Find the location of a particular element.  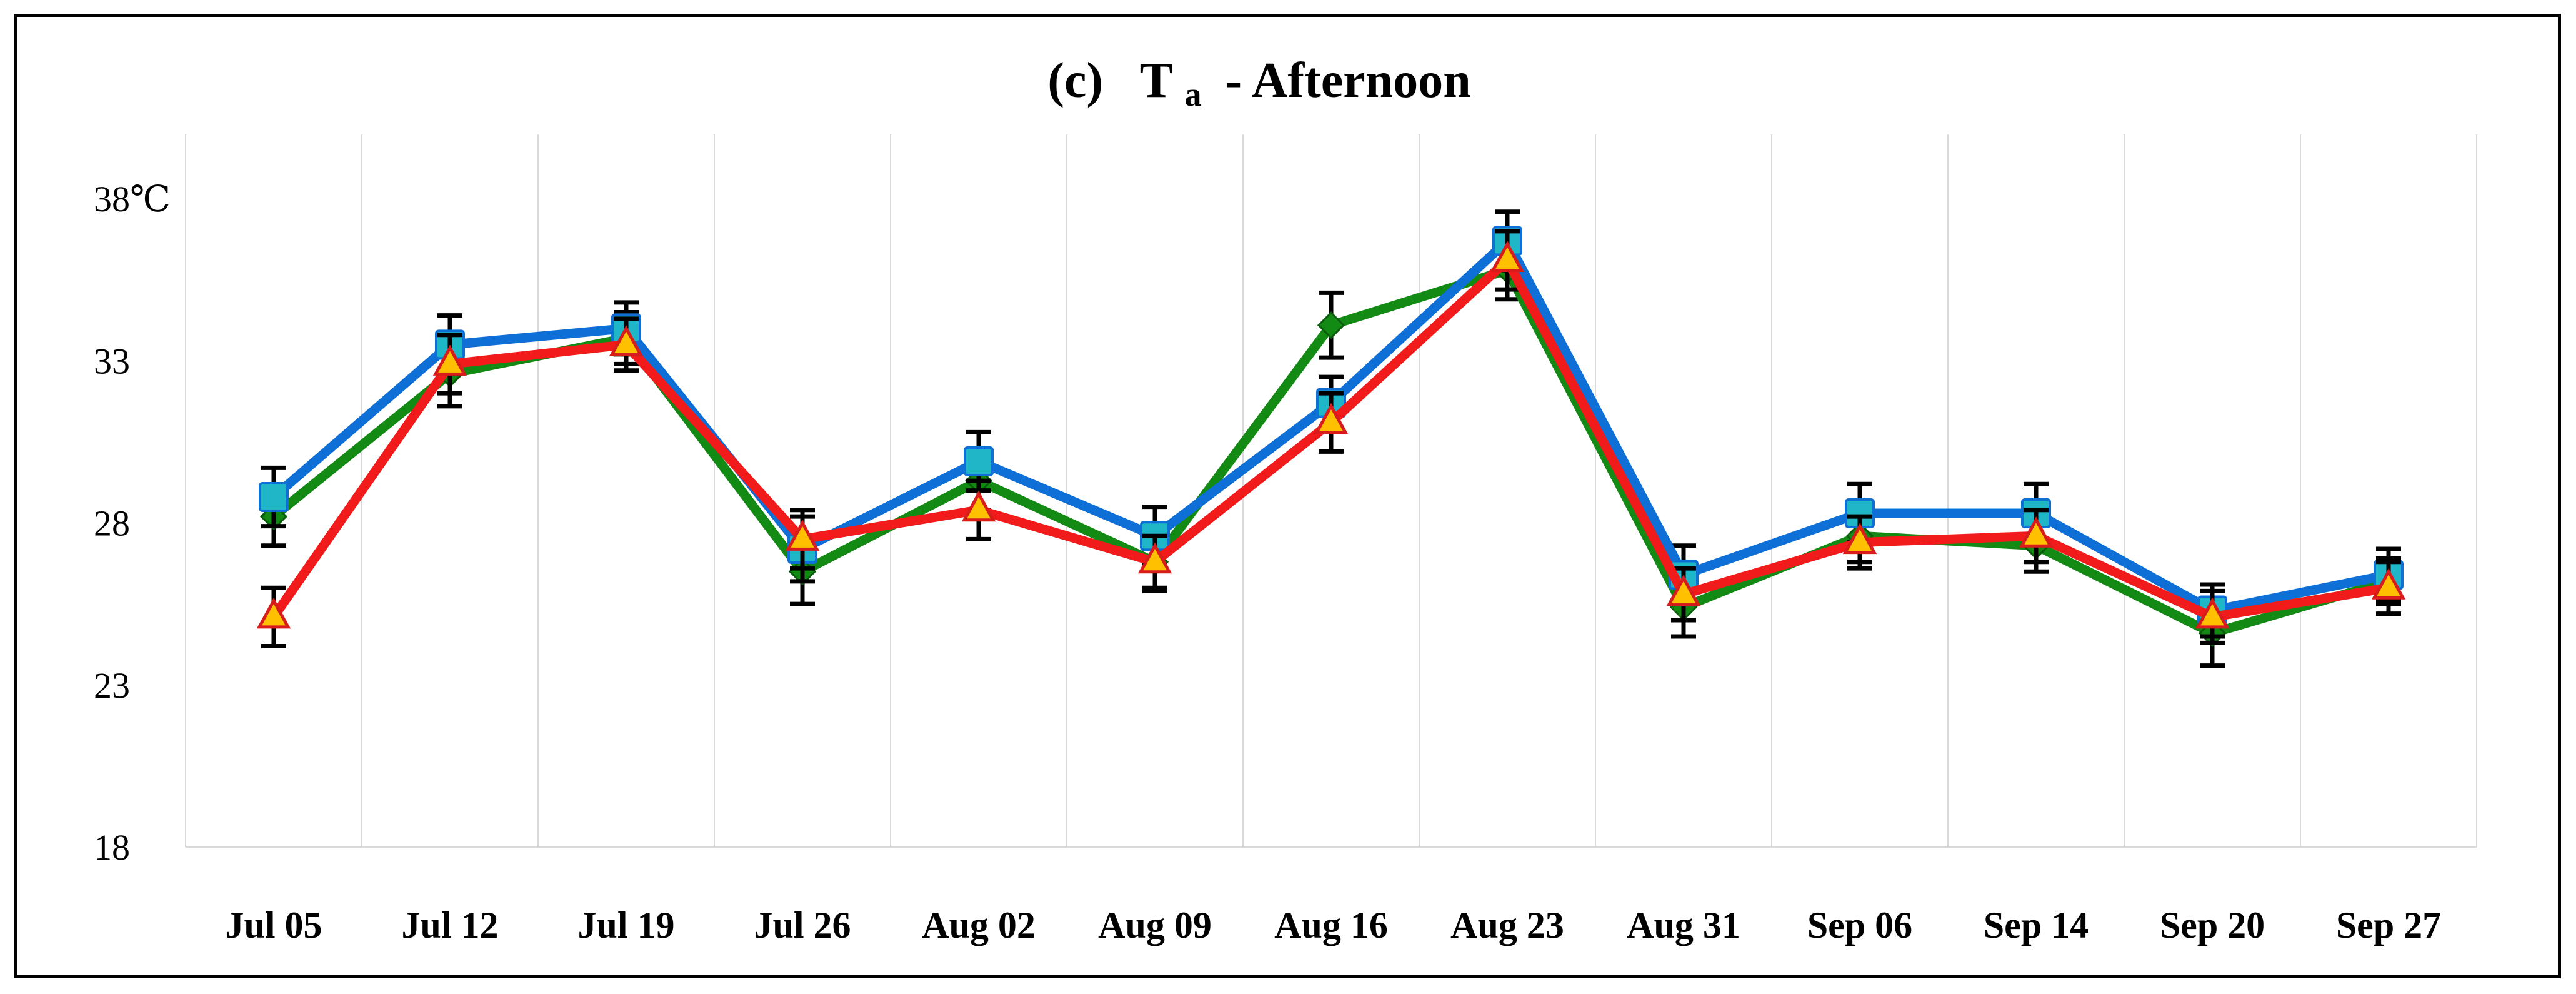

x-tick-label: Aug 23 is located at coordinates (1507, 925).